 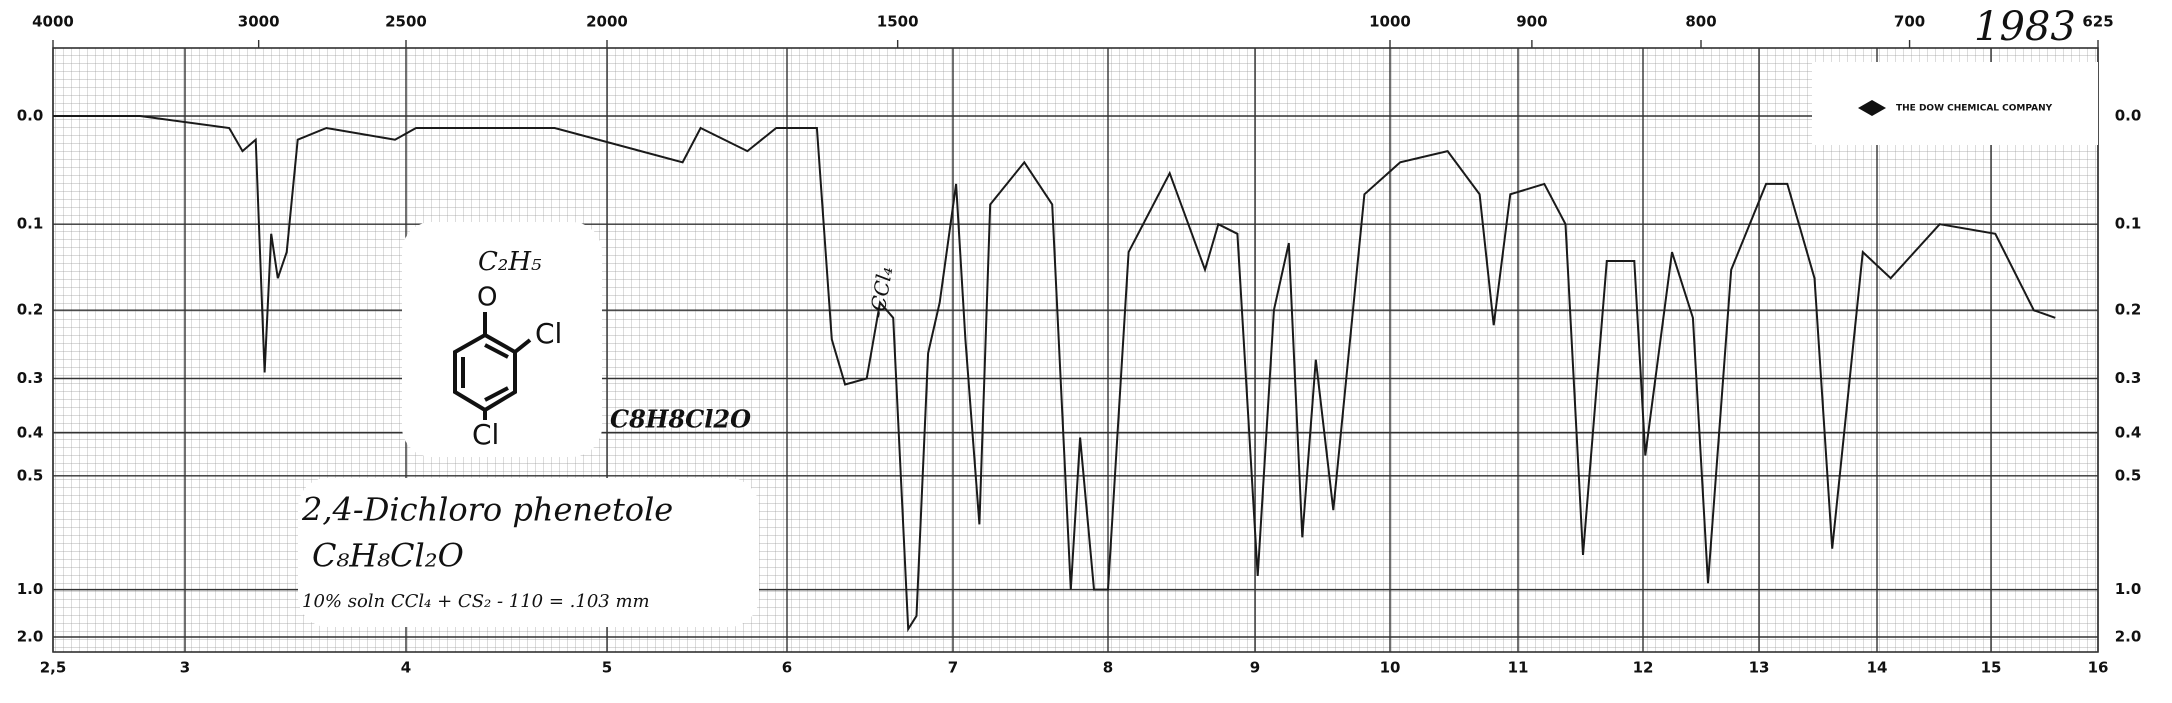 I want to click on x-tick-label: 3, so click(x=185, y=668).